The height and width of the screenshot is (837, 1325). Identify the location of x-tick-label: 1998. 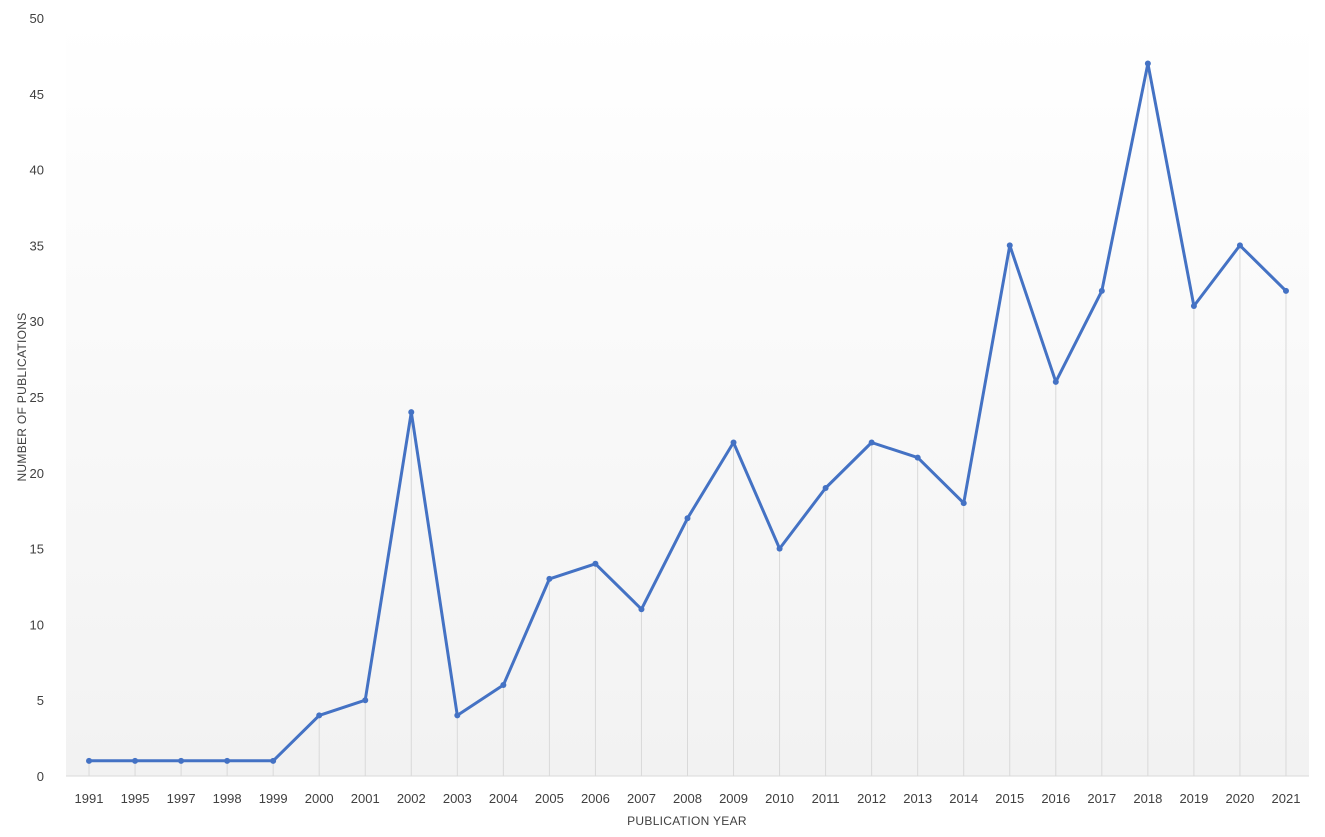
(227, 798).